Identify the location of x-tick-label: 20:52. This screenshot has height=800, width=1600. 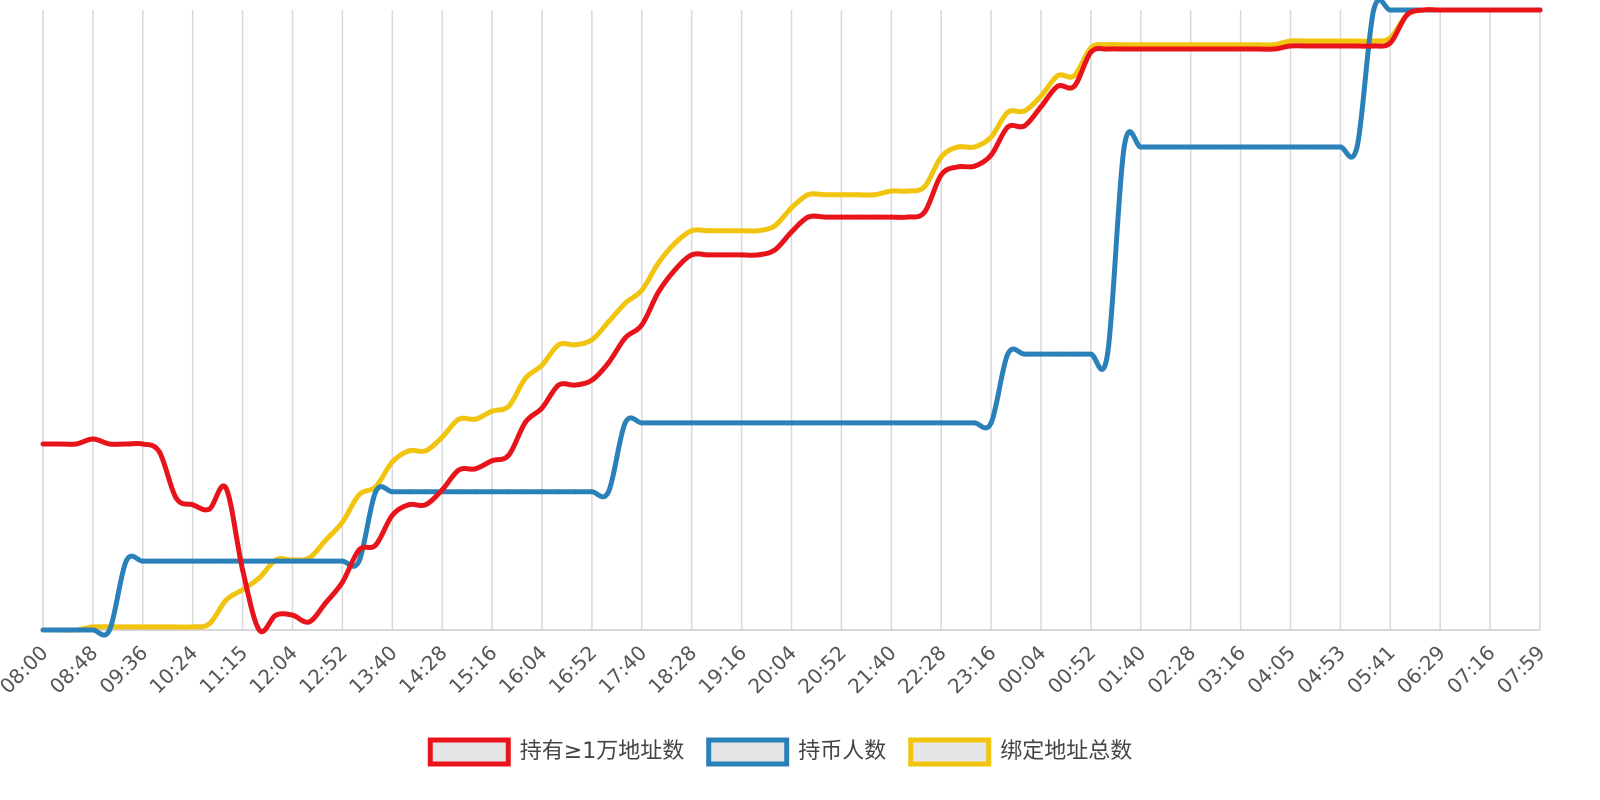
(822, 670).